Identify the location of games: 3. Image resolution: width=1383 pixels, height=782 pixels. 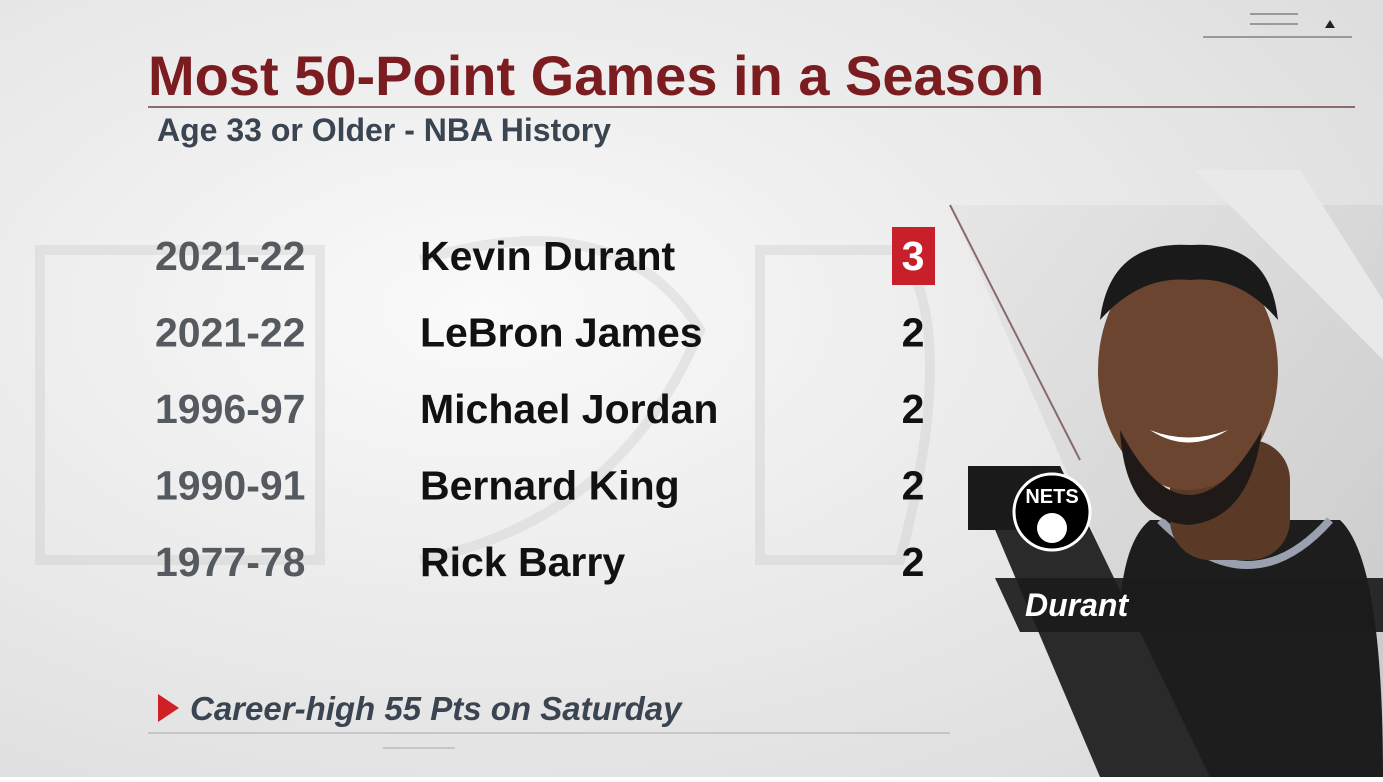
(913, 256).